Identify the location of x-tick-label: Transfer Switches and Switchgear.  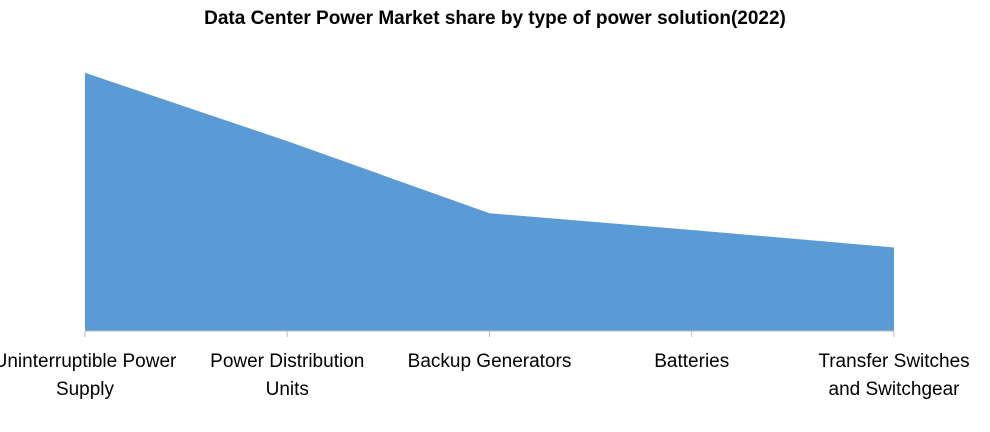
(894, 375).